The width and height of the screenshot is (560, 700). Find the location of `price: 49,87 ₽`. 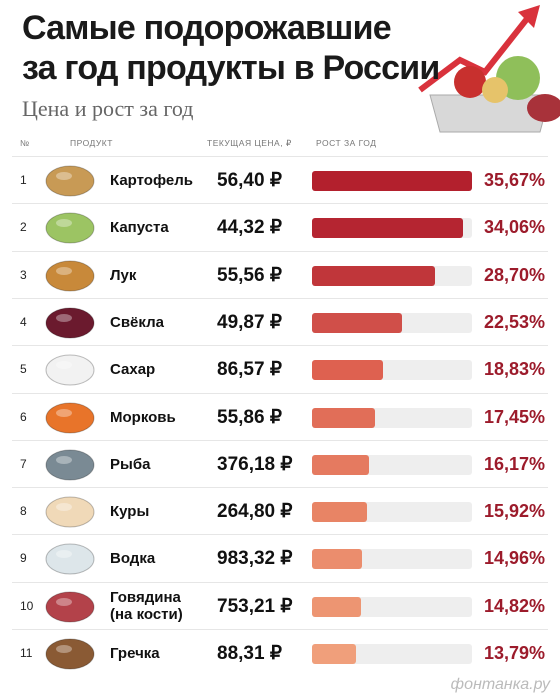

price: 49,87 ₽ is located at coordinates (249, 322).